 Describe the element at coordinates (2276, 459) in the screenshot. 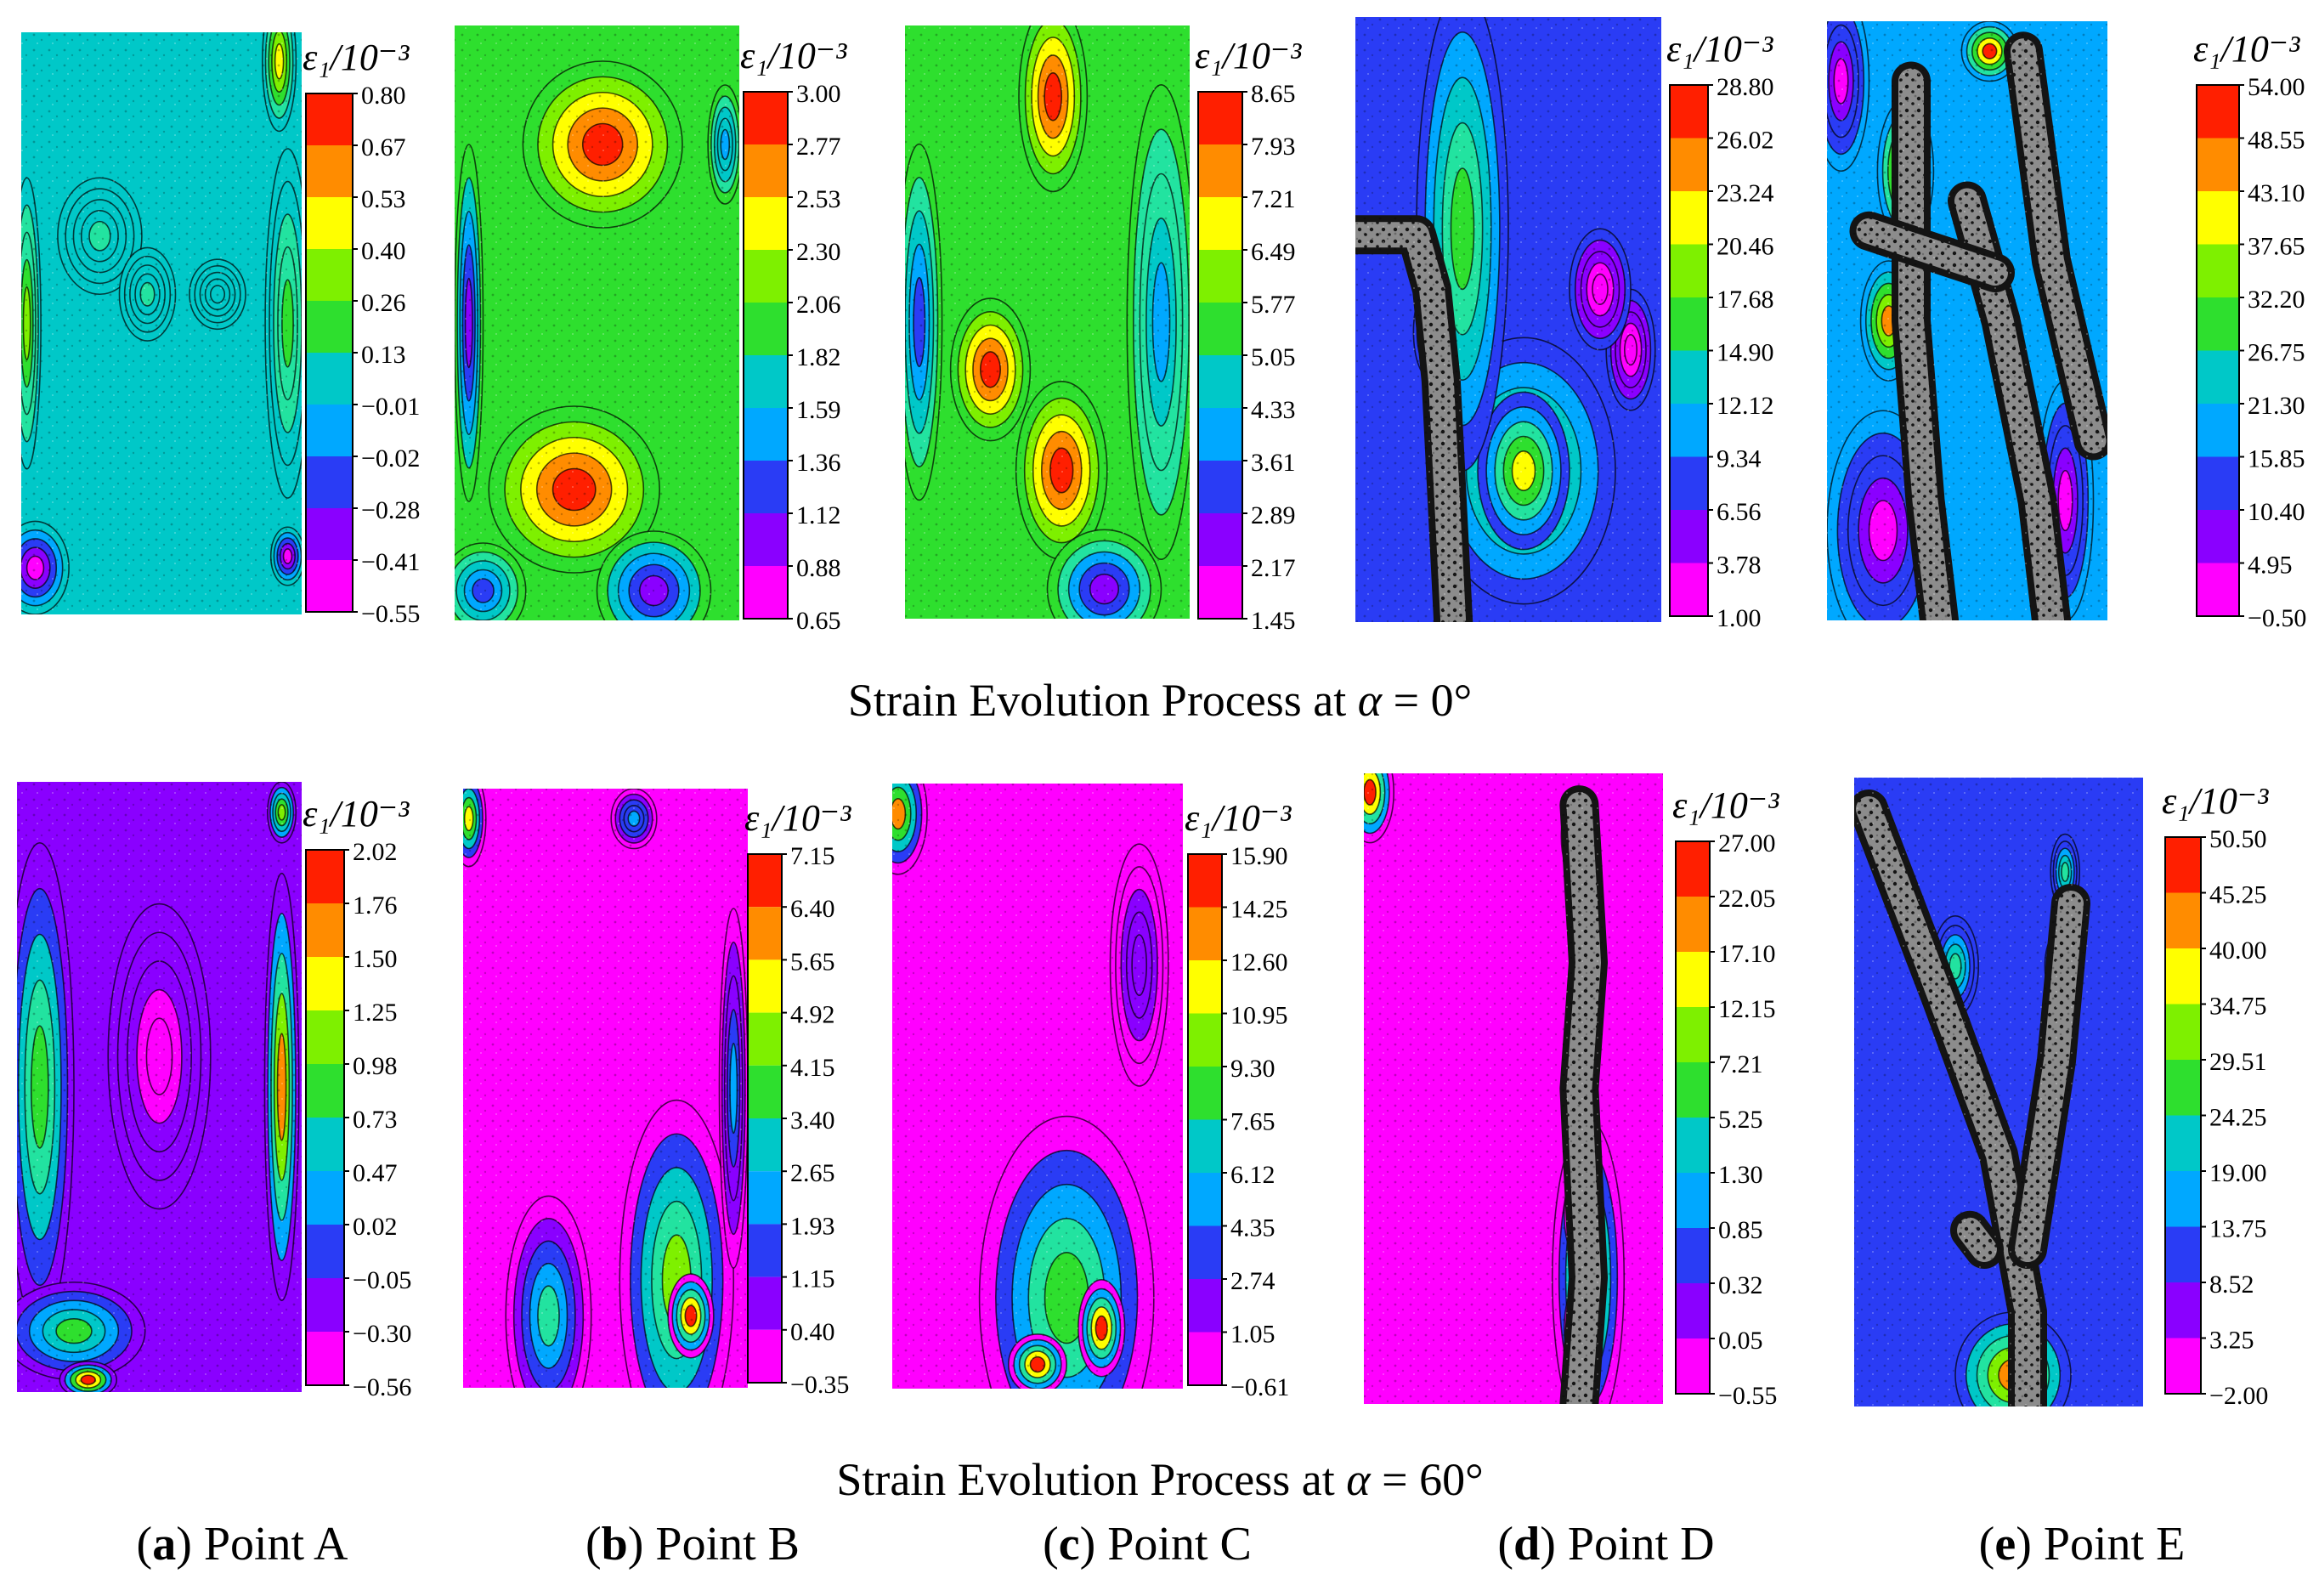

I see `colorbar-tick-label: 15.85` at that location.